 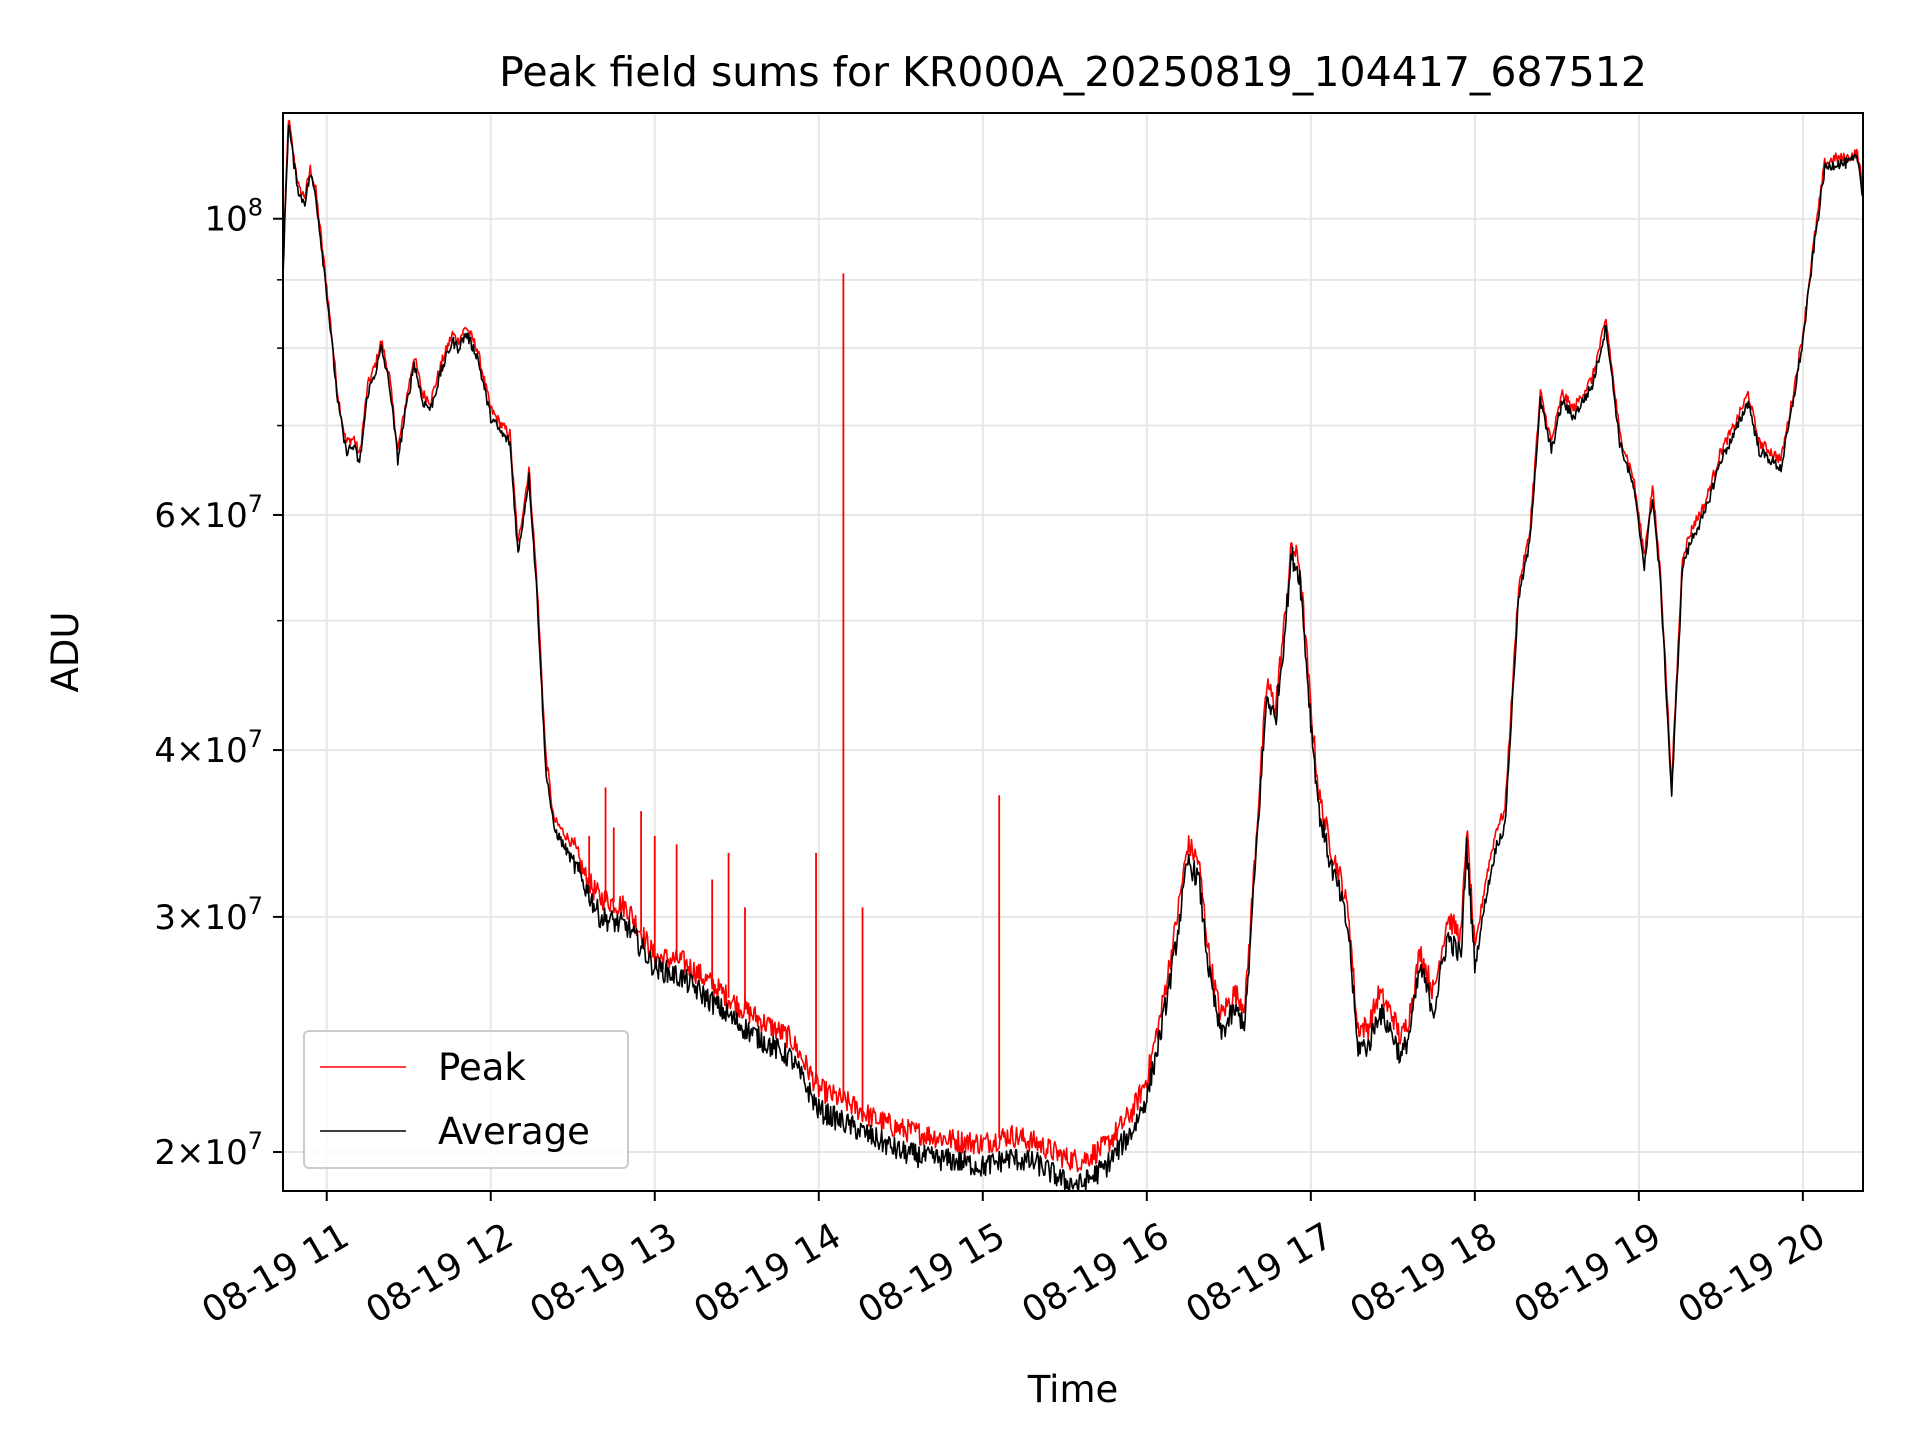 I want to click on legend-label-peak: Peak, so click(x=482, y=1067).